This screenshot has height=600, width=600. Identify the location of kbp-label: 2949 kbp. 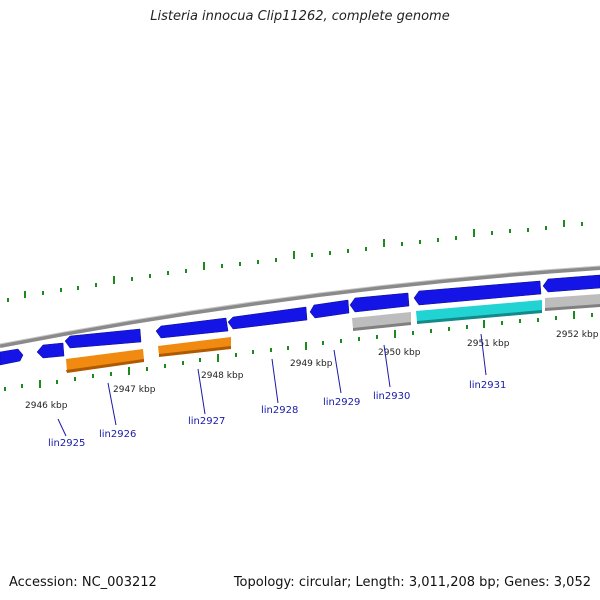
(311, 364).